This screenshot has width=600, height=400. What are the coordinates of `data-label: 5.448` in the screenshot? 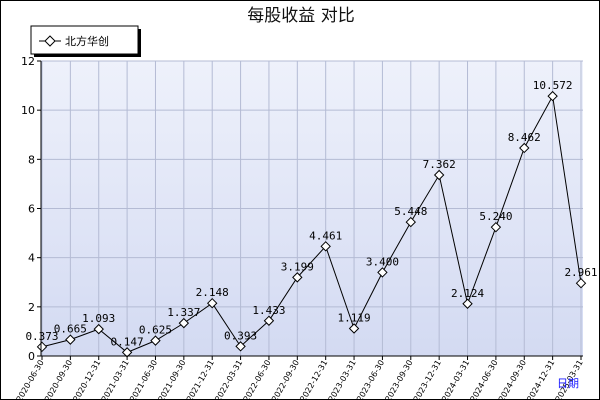 It's located at (410, 211).